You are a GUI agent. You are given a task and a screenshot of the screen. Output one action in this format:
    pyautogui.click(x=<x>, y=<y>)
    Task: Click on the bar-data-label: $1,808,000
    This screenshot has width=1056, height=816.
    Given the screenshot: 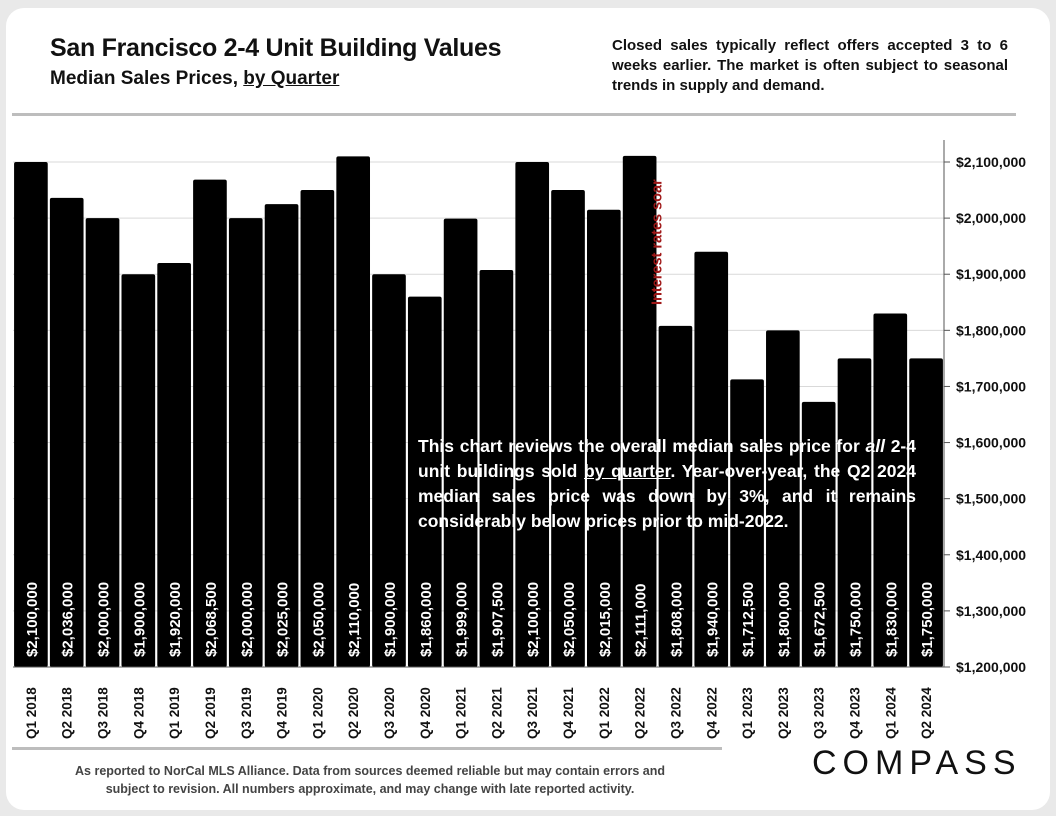 What is the action you would take?
    pyautogui.click(x=676, y=619)
    